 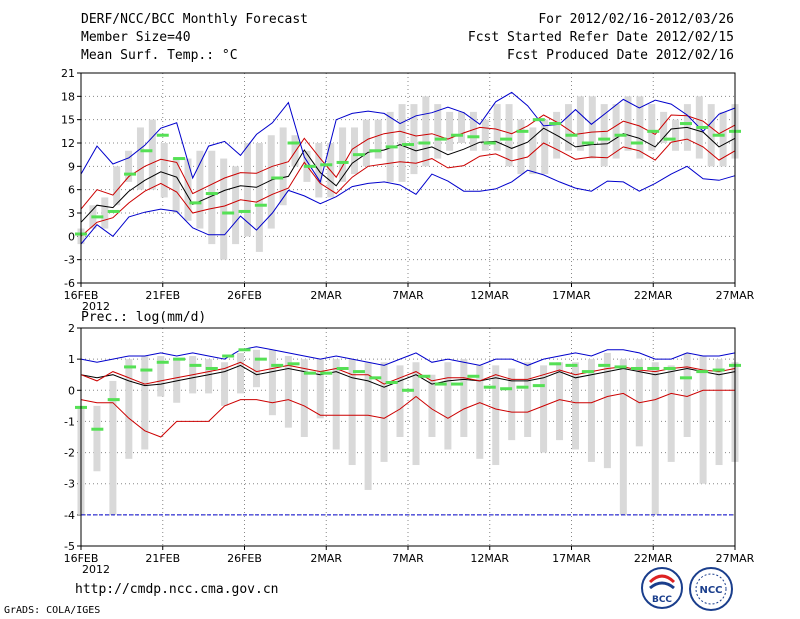 What do you see at coordinates (71, 359) in the screenshot?
I see `prec-ytick-label: 1` at bounding box center [71, 359].